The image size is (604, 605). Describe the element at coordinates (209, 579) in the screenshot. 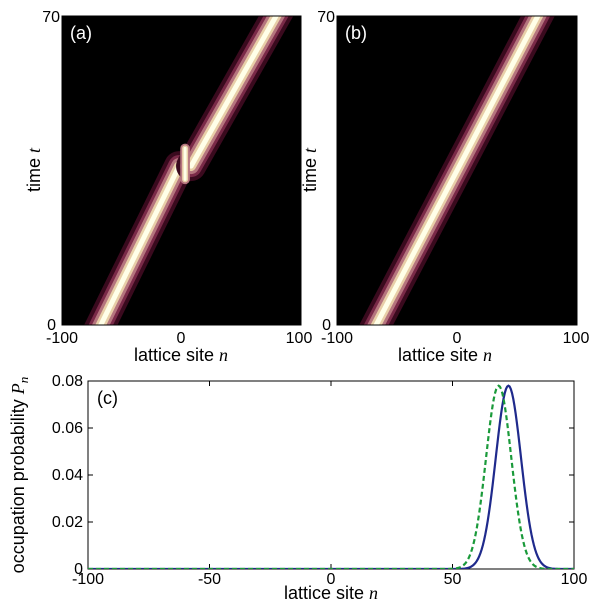

I see `x-tick-label: -50` at that location.